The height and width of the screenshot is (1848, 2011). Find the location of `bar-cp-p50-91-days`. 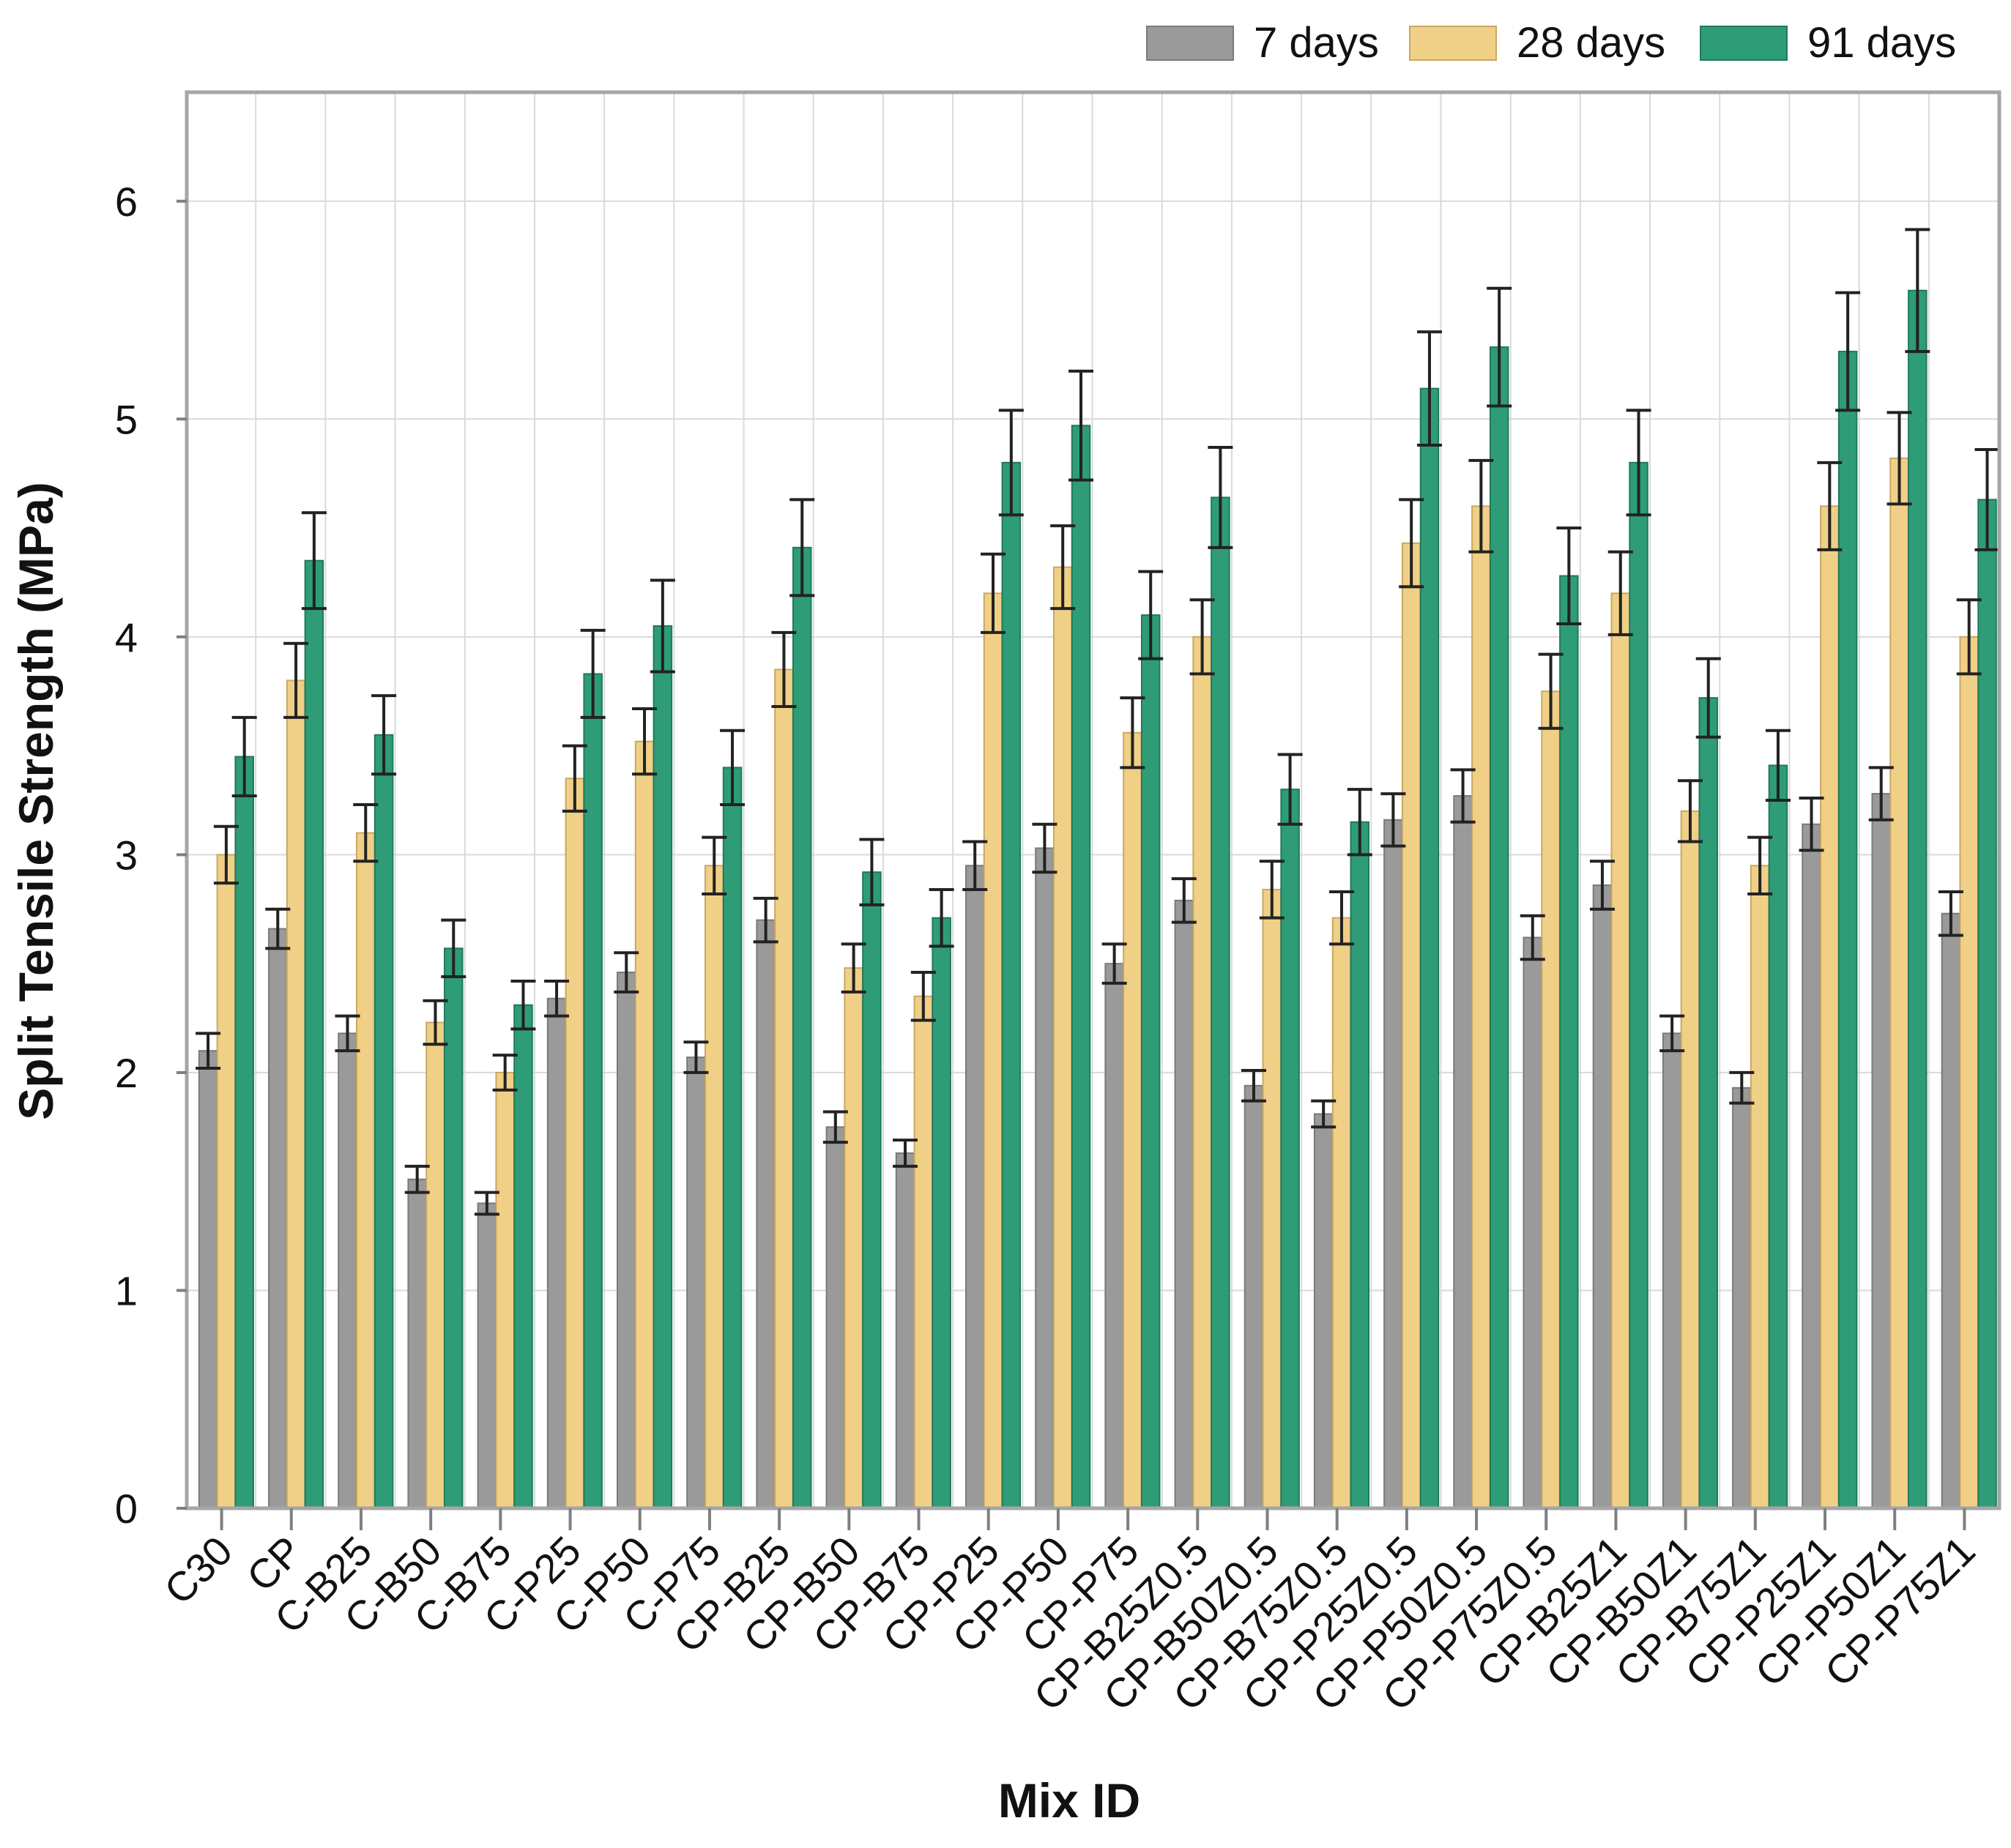

bar-cp-p50-91-days is located at coordinates (1081, 967).